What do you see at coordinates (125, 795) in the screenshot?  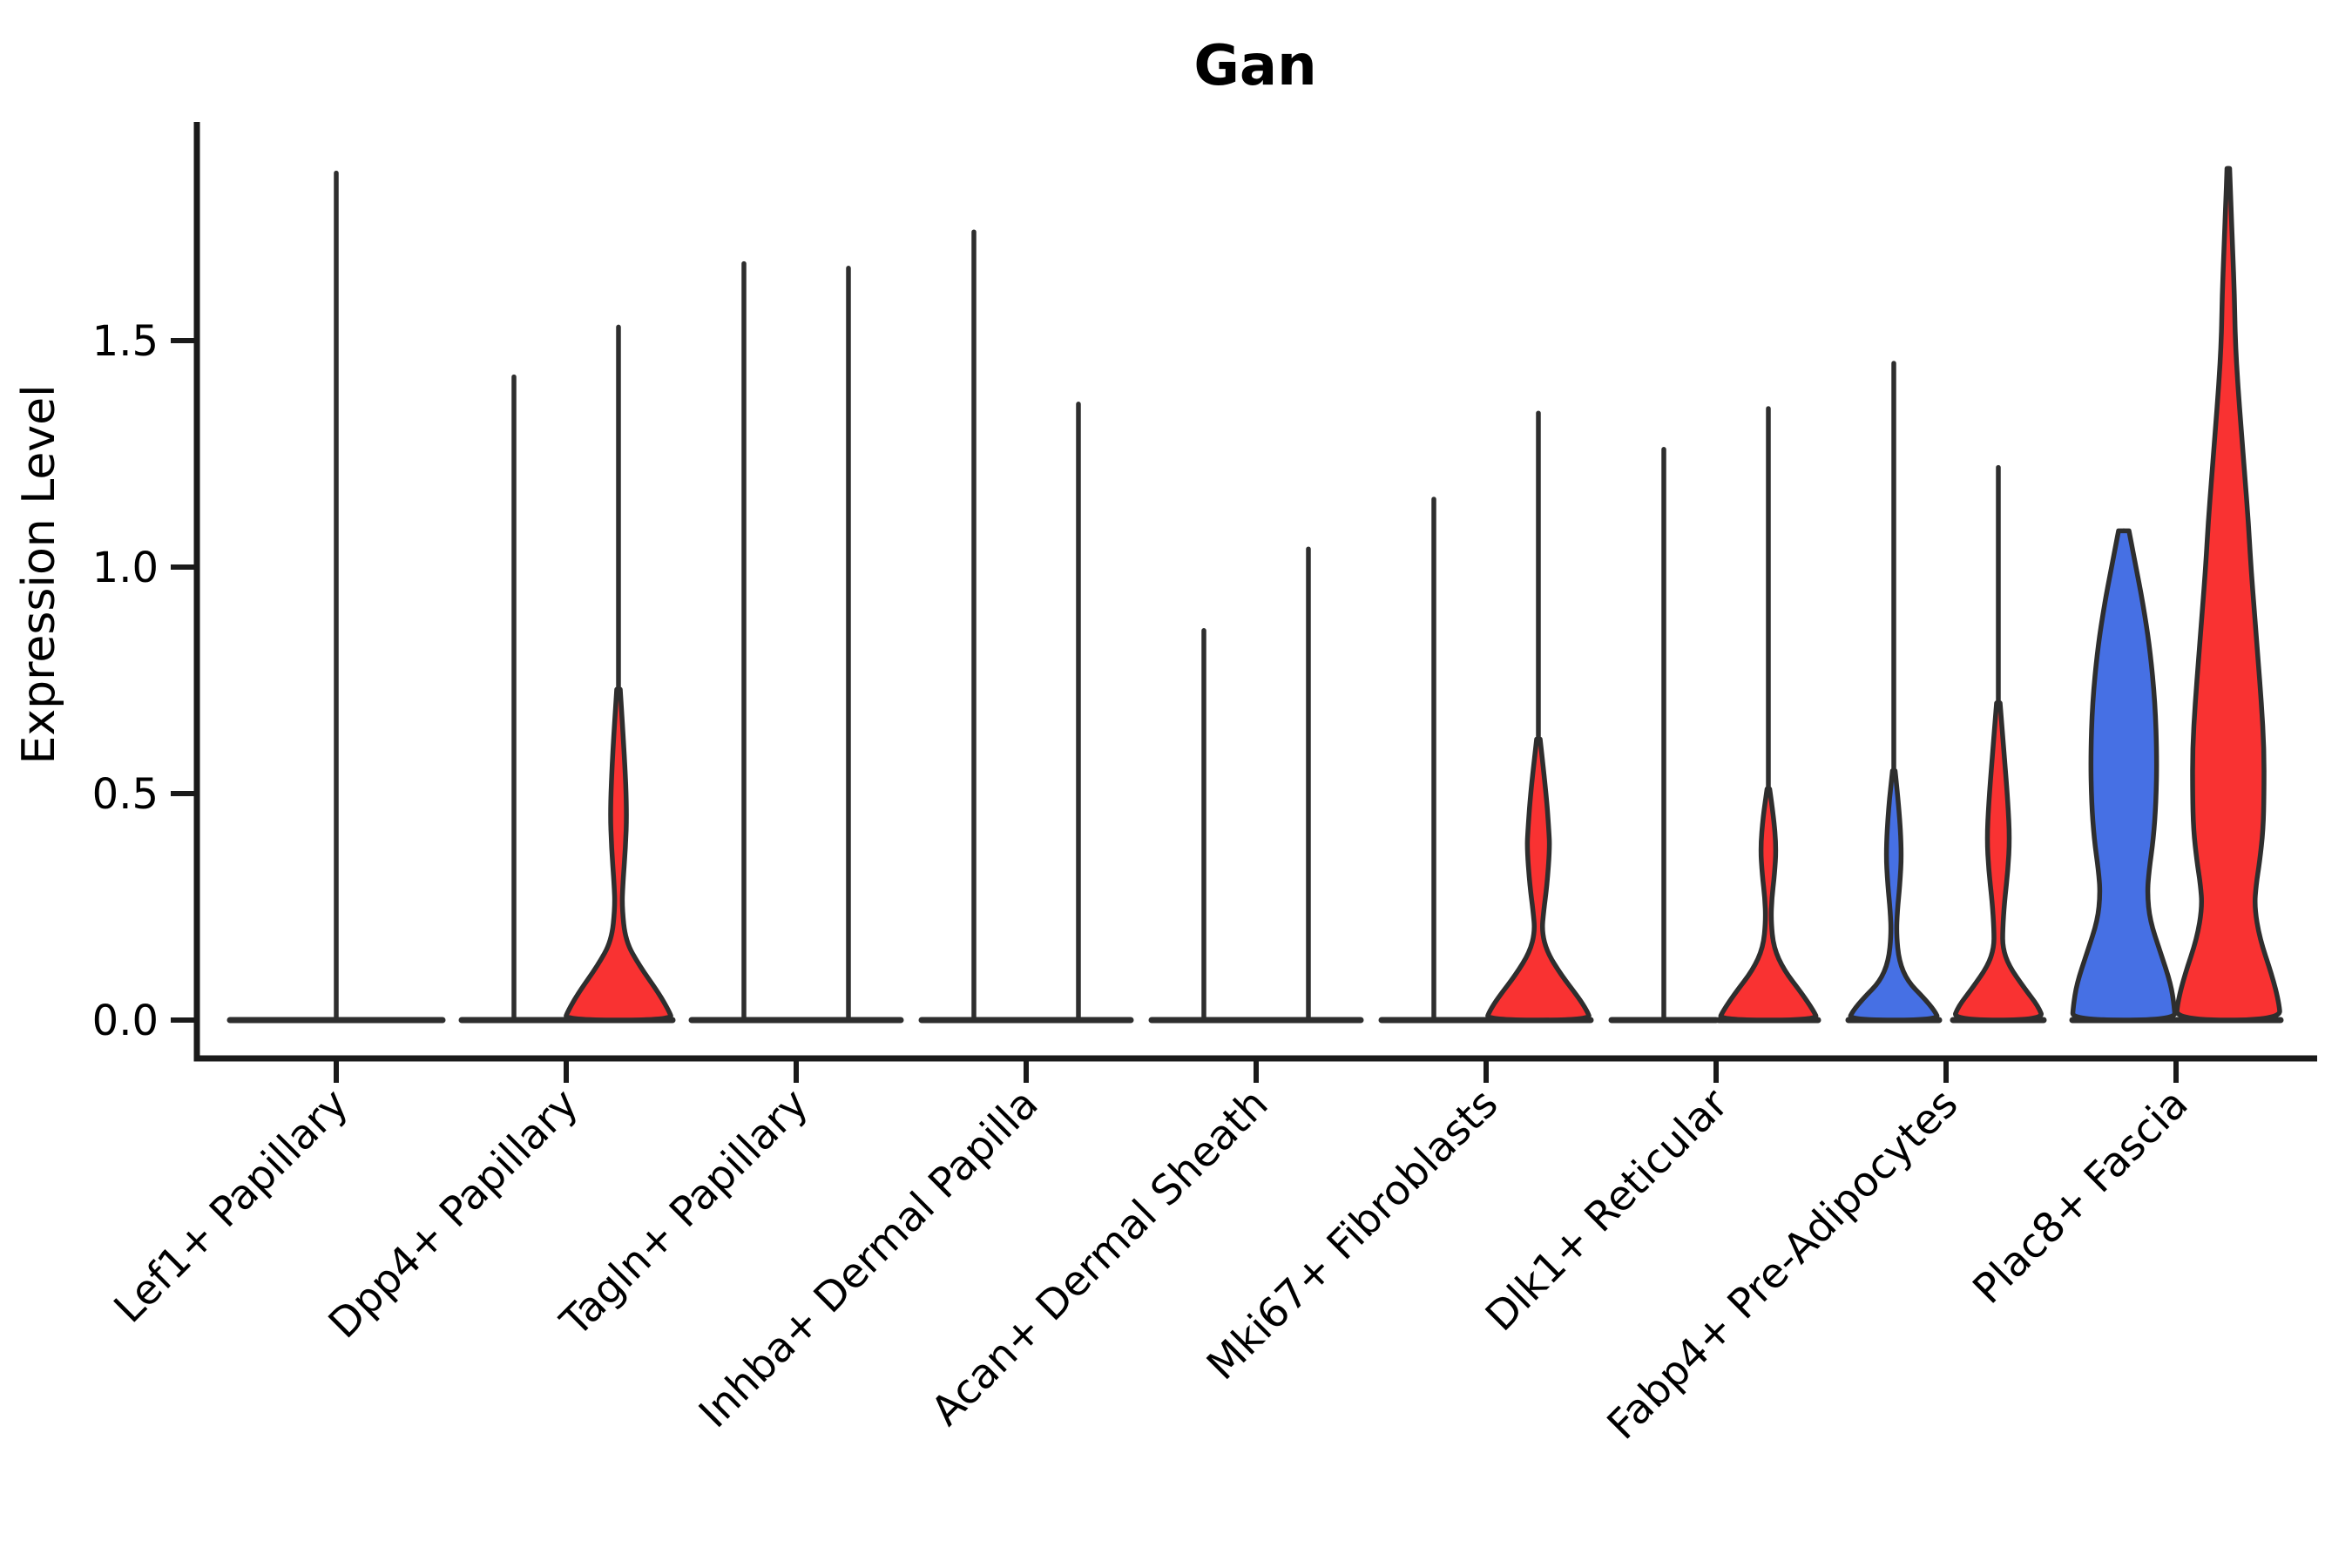 I see `y-tick-label: 0.5` at bounding box center [125, 795].